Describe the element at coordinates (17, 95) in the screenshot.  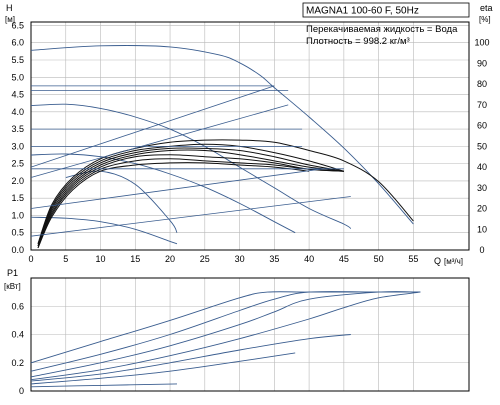
I see `y-tick-label: 4.5` at that location.